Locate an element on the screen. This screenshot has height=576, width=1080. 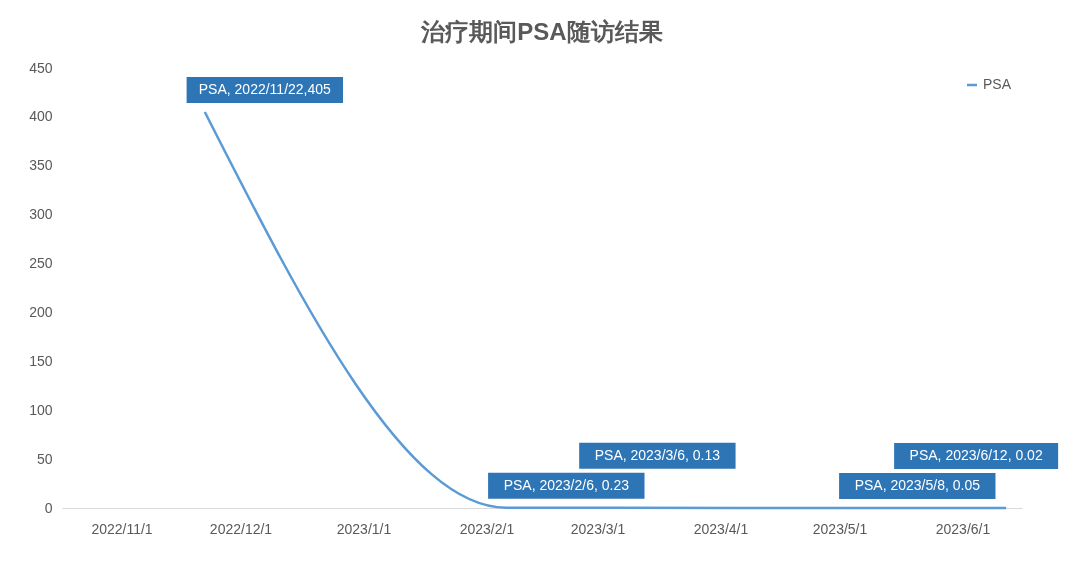
y-tick-label: 150 is located at coordinates (41, 360).